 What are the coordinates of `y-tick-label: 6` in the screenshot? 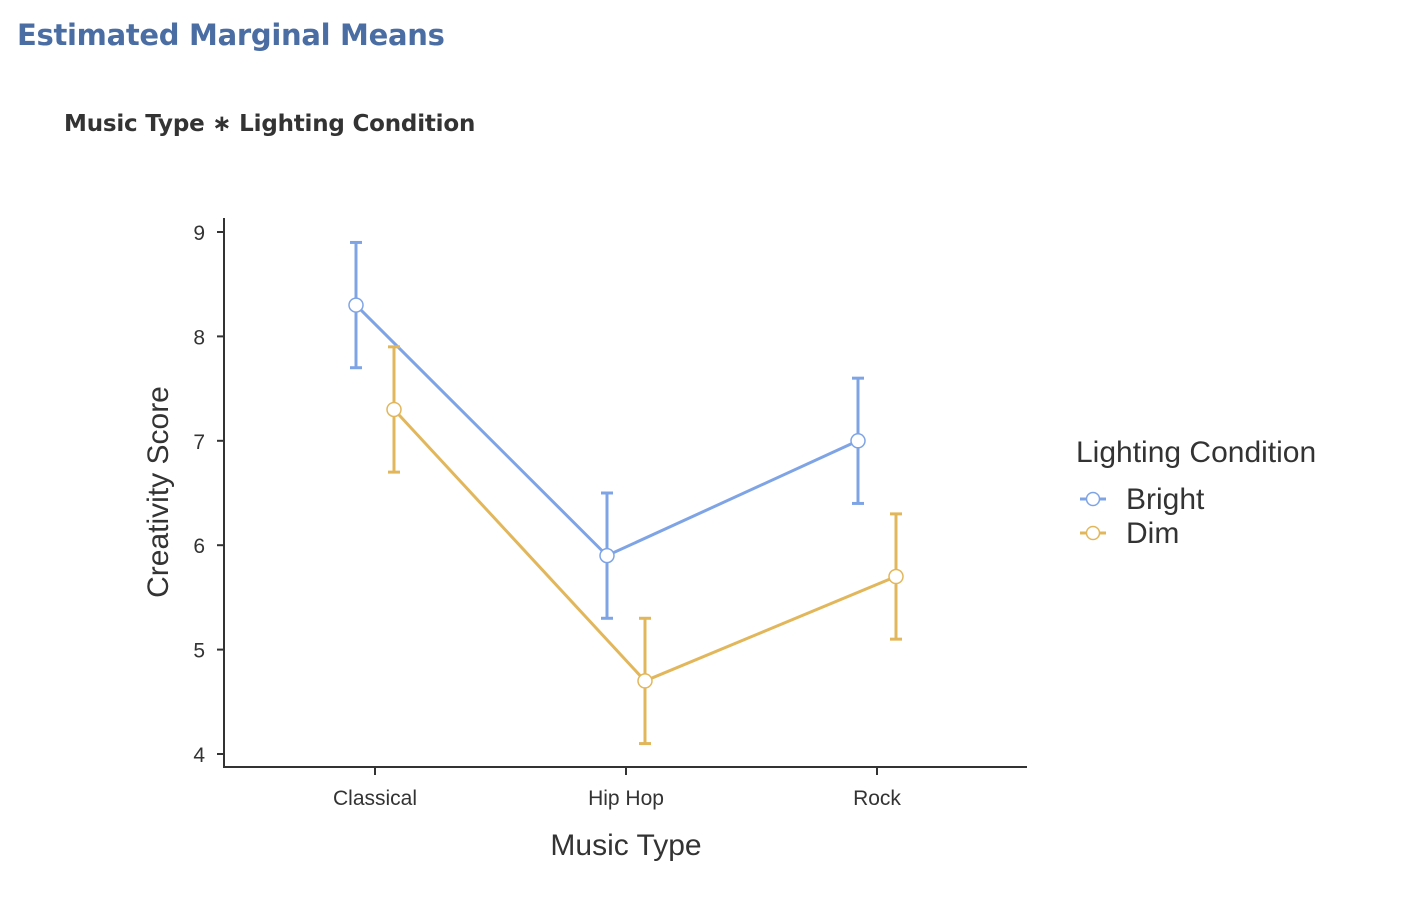 It's located at (199, 546).